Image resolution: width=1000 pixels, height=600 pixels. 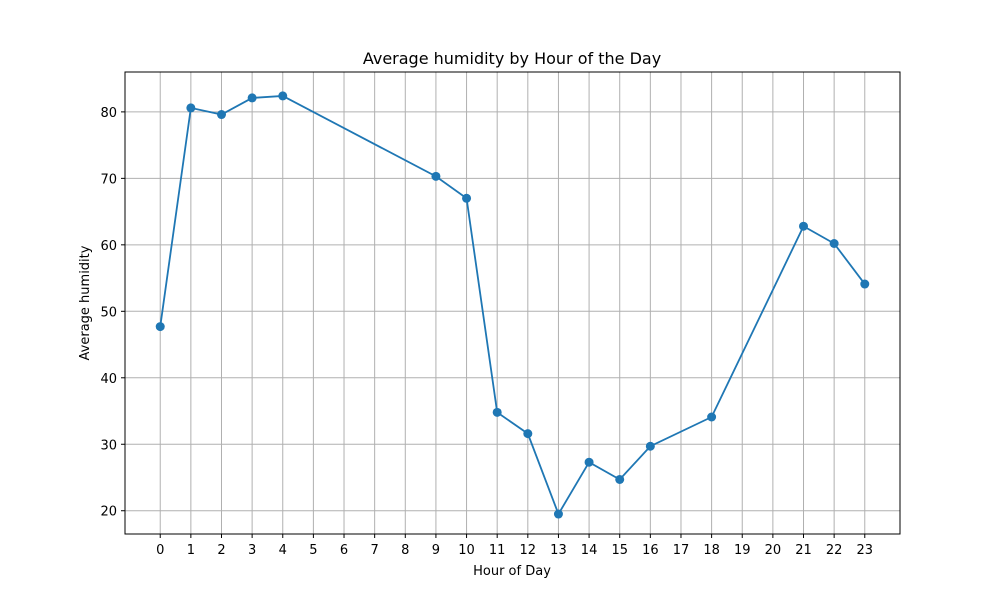 What do you see at coordinates (742, 550) in the screenshot?
I see `x-tick-label: 19` at bounding box center [742, 550].